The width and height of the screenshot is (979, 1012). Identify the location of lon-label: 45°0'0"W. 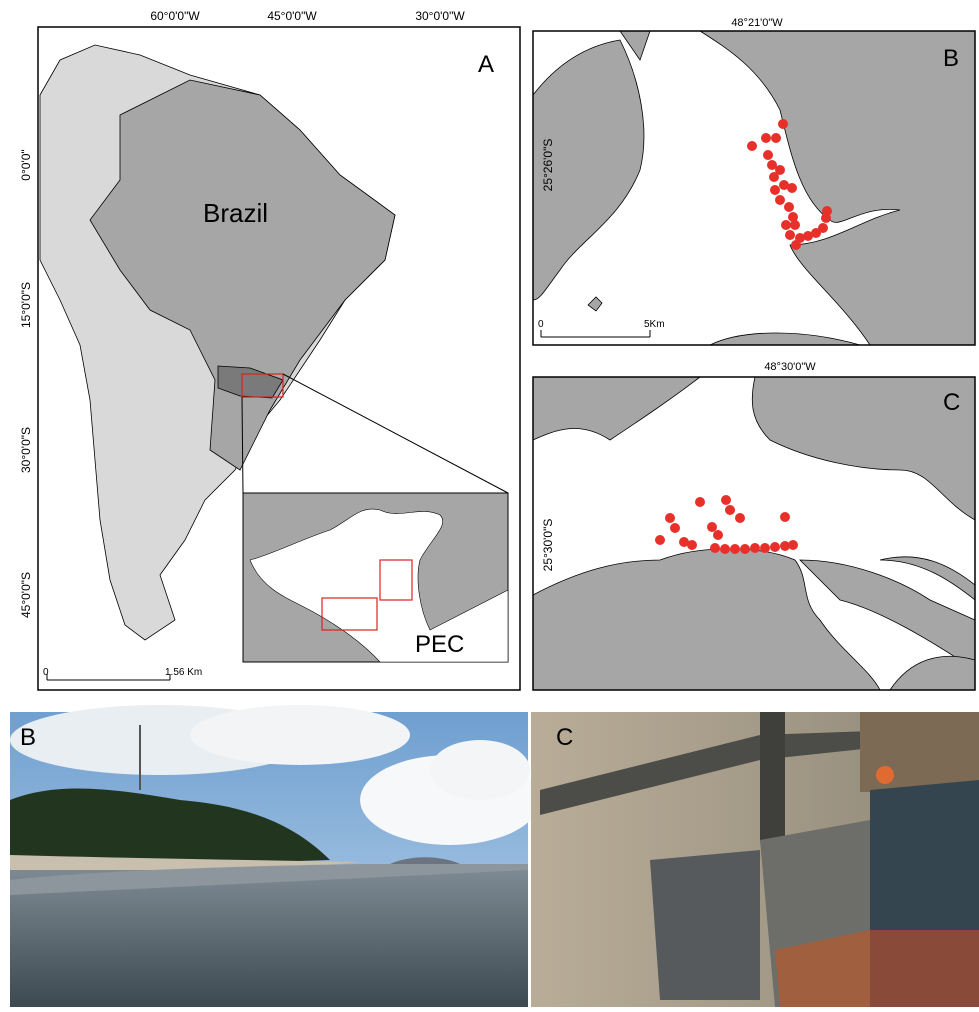
(292, 16).